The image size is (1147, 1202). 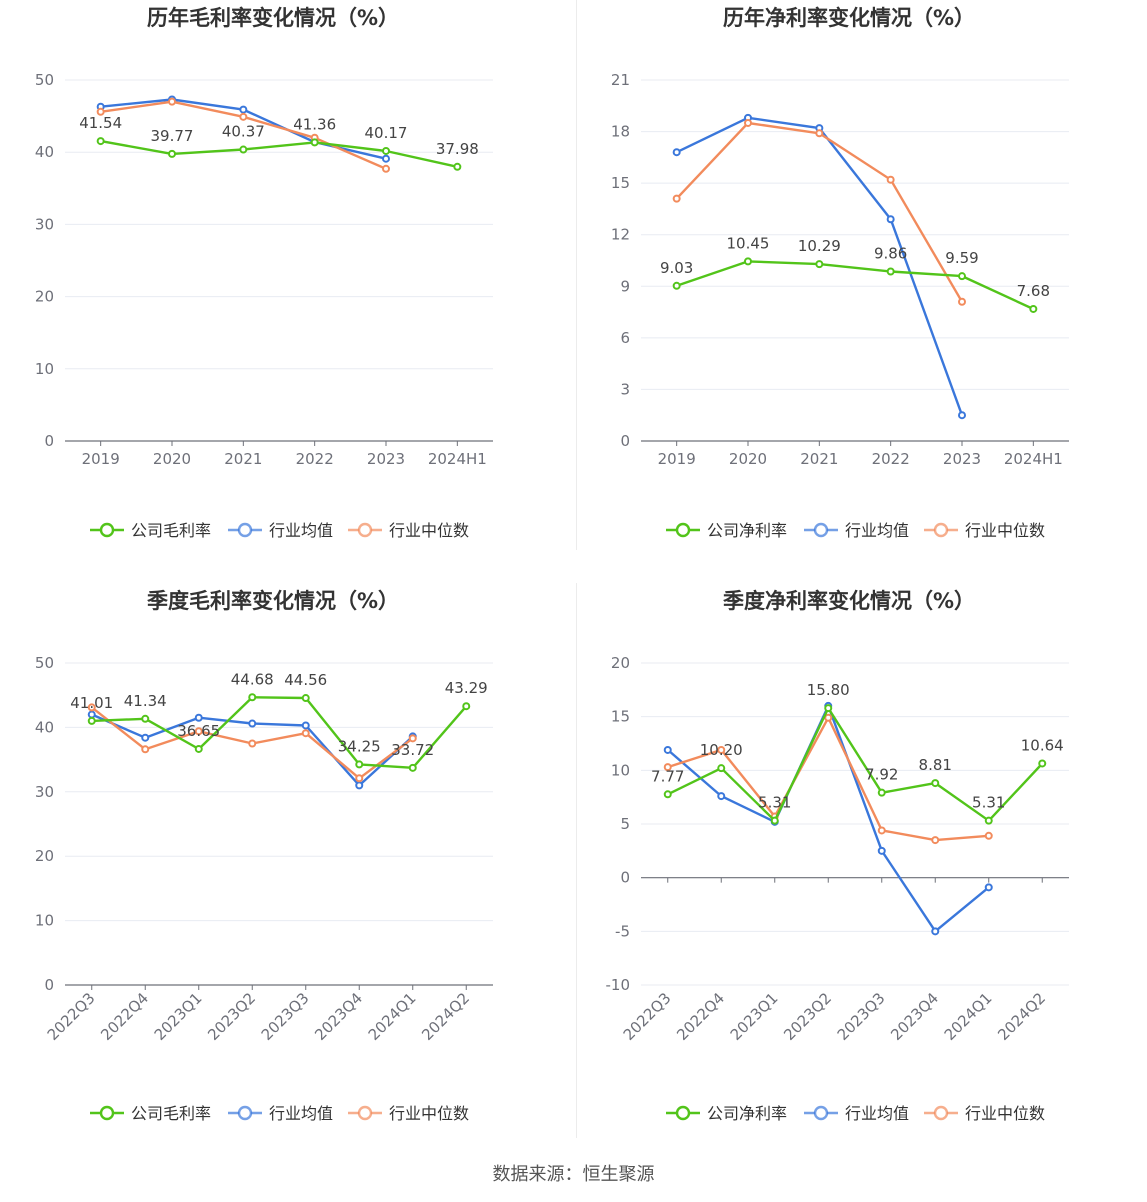 What do you see at coordinates (466, 688) in the screenshot?
I see `data-label: 43.29` at bounding box center [466, 688].